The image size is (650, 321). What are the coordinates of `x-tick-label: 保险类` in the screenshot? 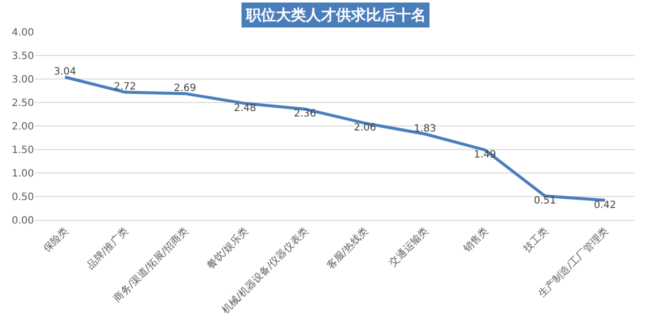 It's located at (55, 240).